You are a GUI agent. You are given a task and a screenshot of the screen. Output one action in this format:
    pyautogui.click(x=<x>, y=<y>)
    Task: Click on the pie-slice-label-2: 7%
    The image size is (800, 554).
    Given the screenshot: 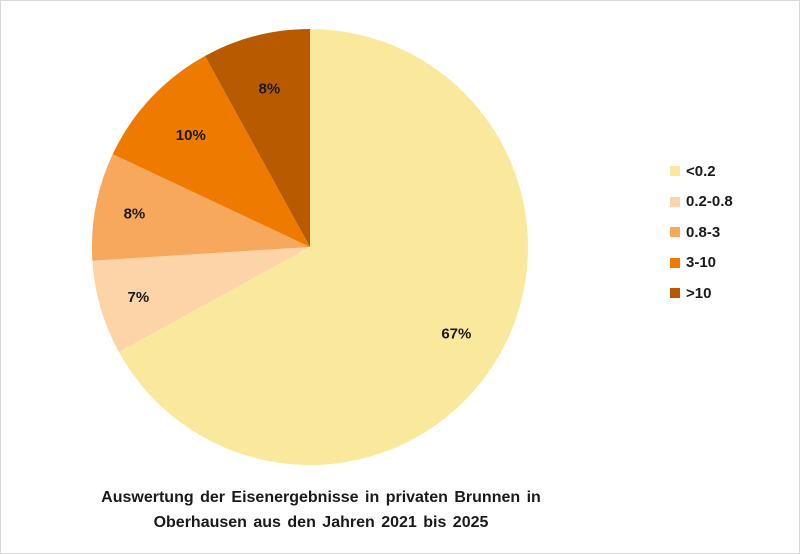 What is the action you would take?
    pyautogui.click(x=138, y=297)
    